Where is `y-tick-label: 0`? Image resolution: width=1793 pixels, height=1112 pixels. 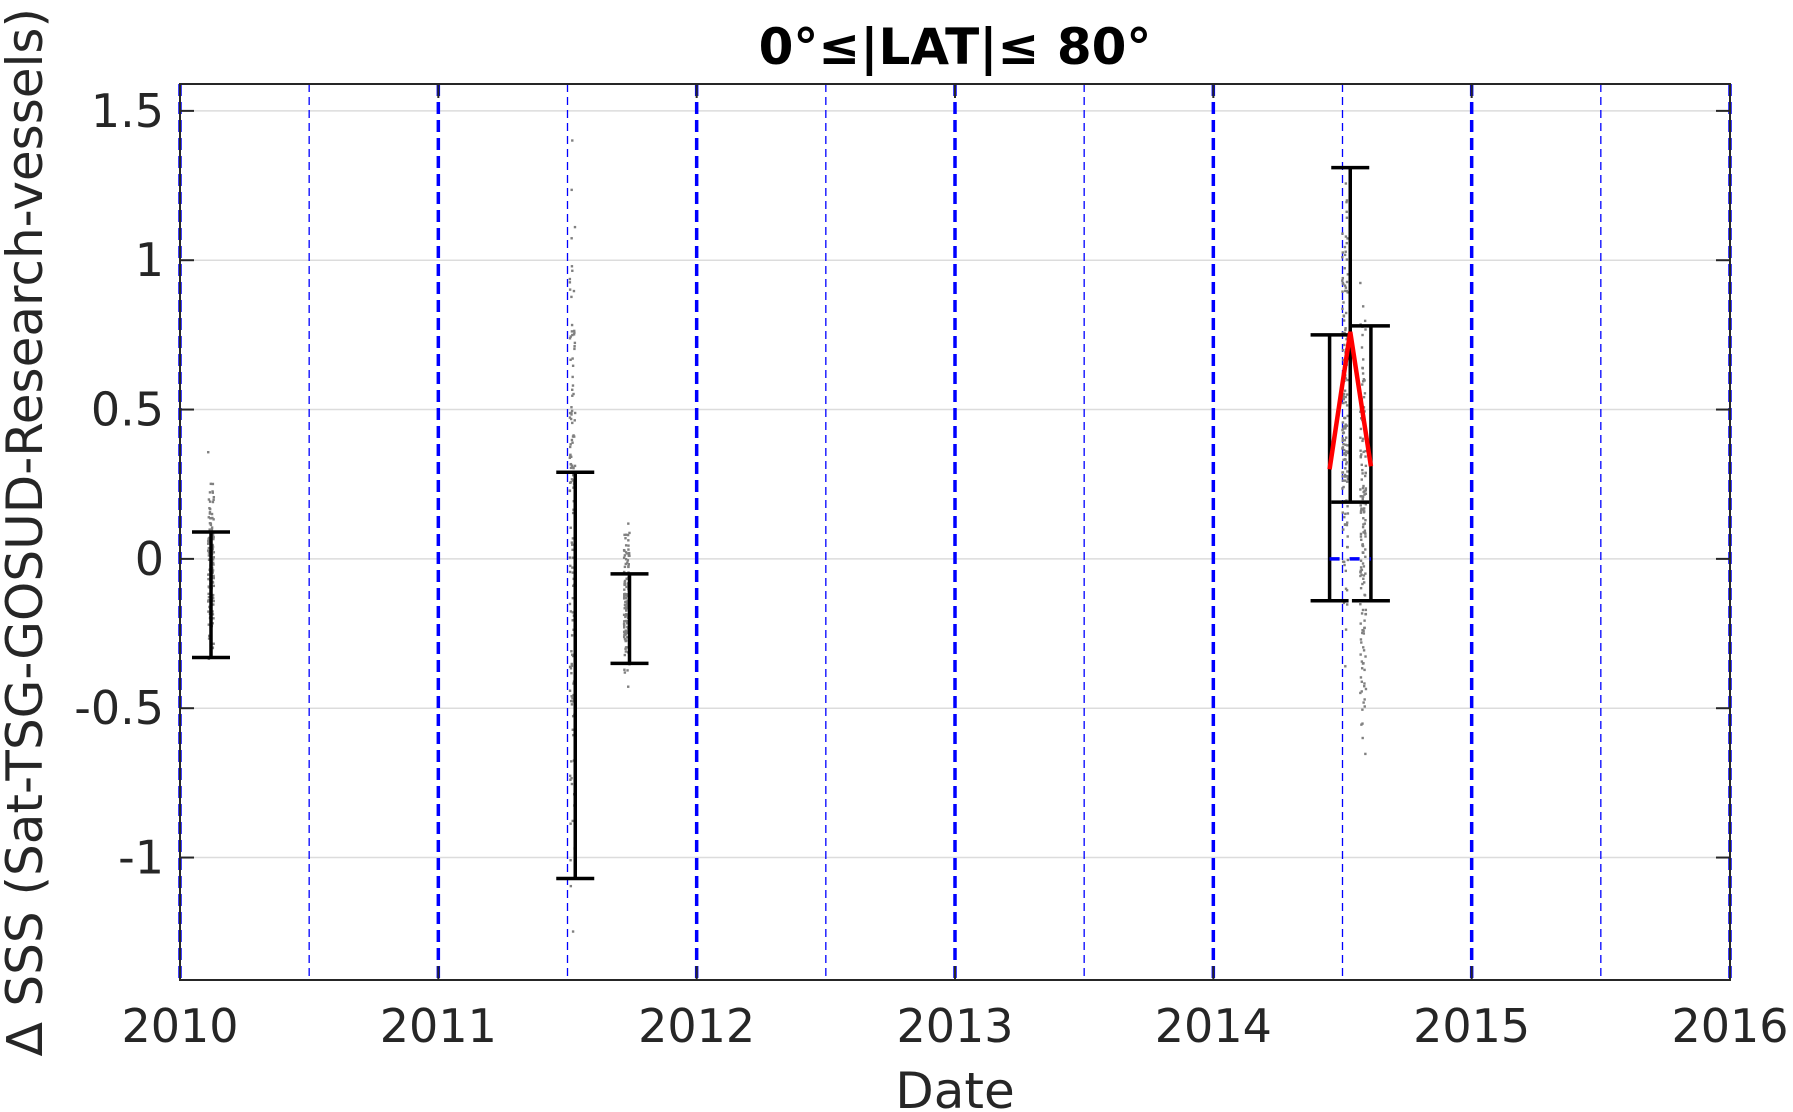 y-tick-label: 0 is located at coordinates (149, 559).